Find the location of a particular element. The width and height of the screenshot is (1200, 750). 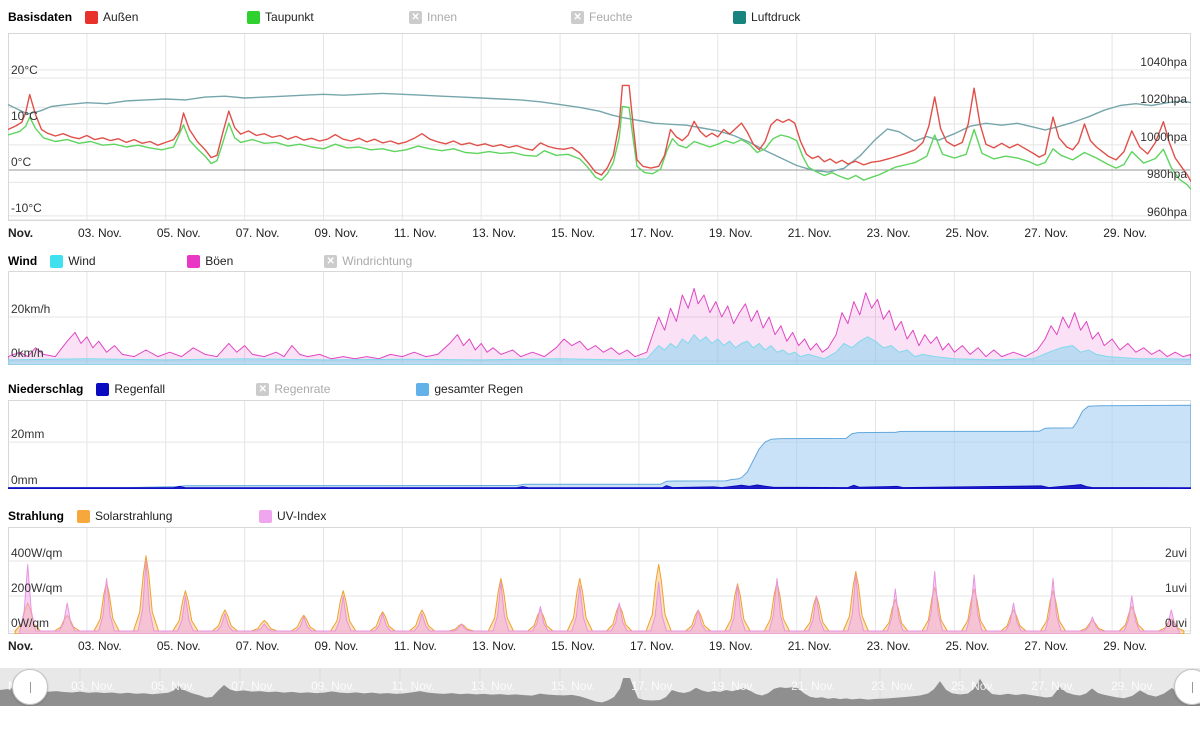

navigator-tick-label: 25. Nov. is located at coordinates (973, 686).